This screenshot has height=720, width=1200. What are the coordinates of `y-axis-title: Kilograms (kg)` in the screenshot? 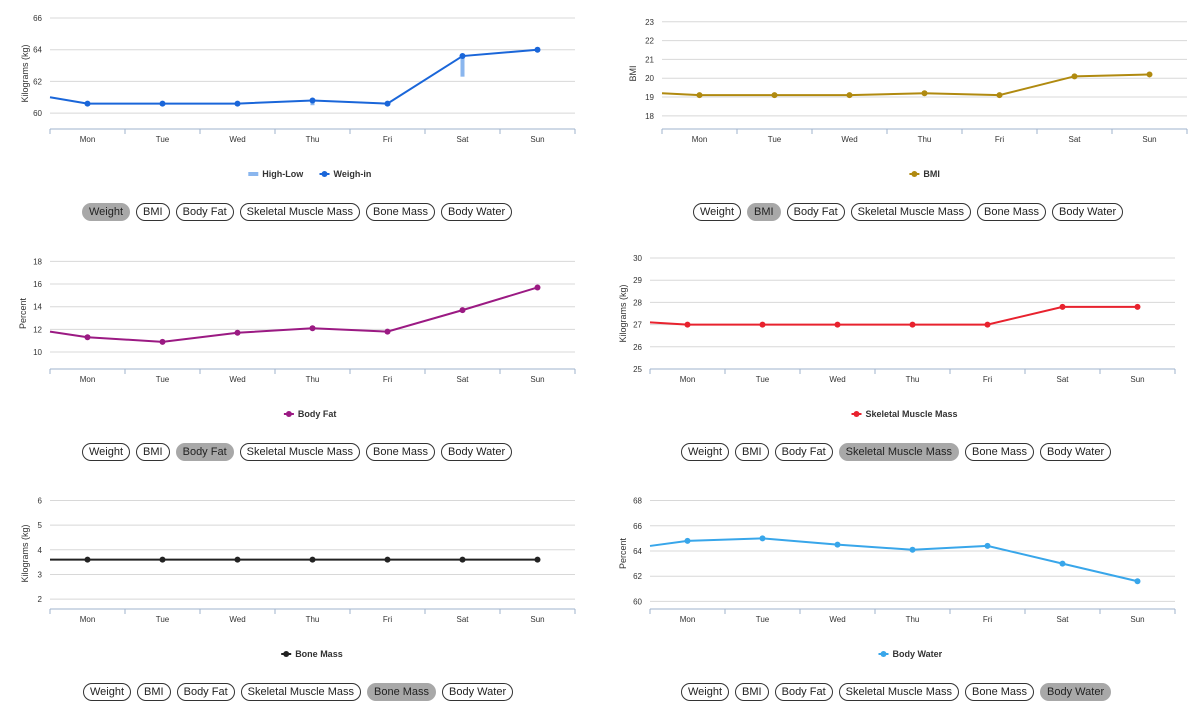 It's located at (25, 553).